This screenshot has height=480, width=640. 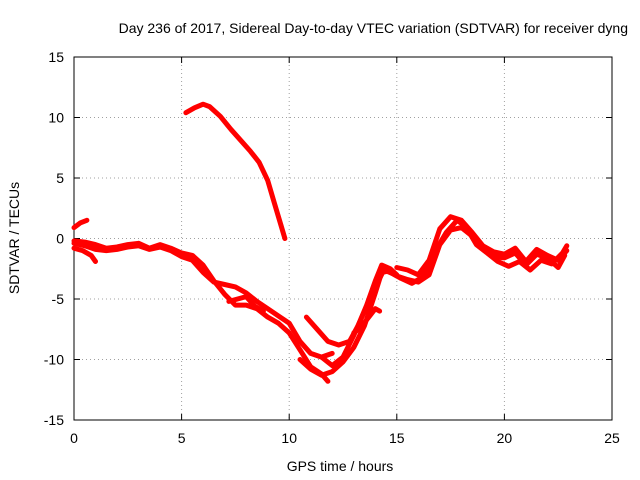 What do you see at coordinates (397, 438) in the screenshot?
I see `x-tick-label: 15` at bounding box center [397, 438].